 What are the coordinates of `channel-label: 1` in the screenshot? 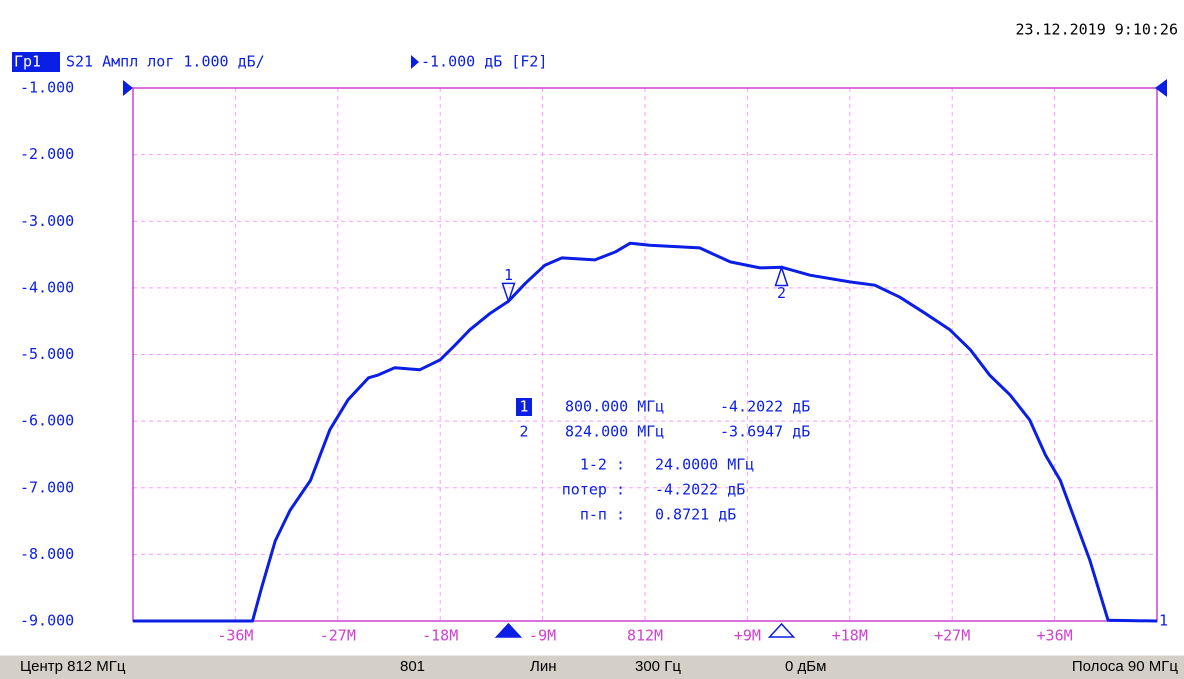 It's located at (1163, 621).